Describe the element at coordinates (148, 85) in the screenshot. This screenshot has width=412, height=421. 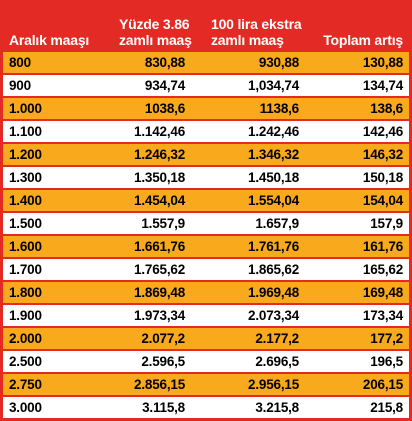
I see `table-cell: 934,74` at that location.